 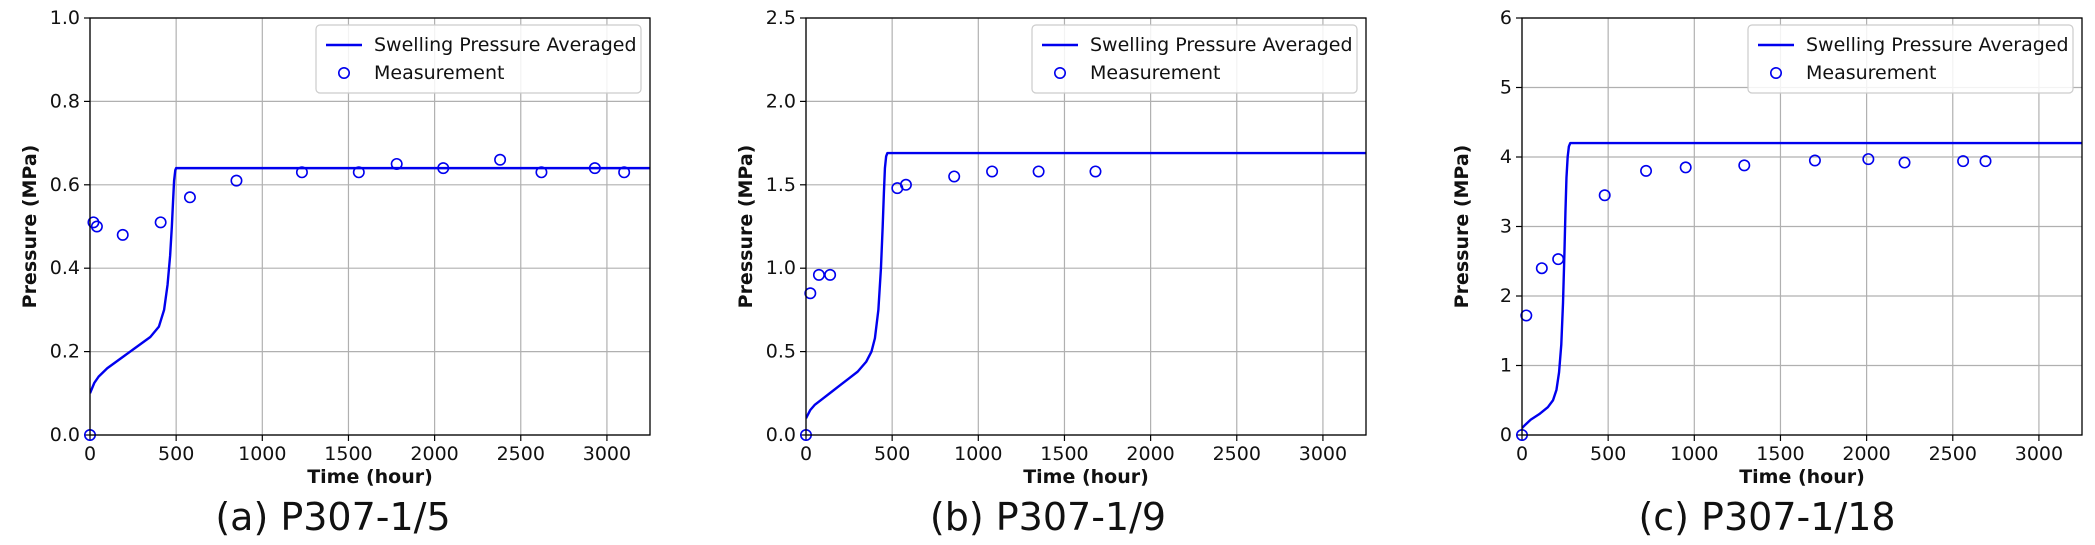 What do you see at coordinates (1767, 517) in the screenshot?
I see `caption-panel-c: (c) P307-1/18` at bounding box center [1767, 517].